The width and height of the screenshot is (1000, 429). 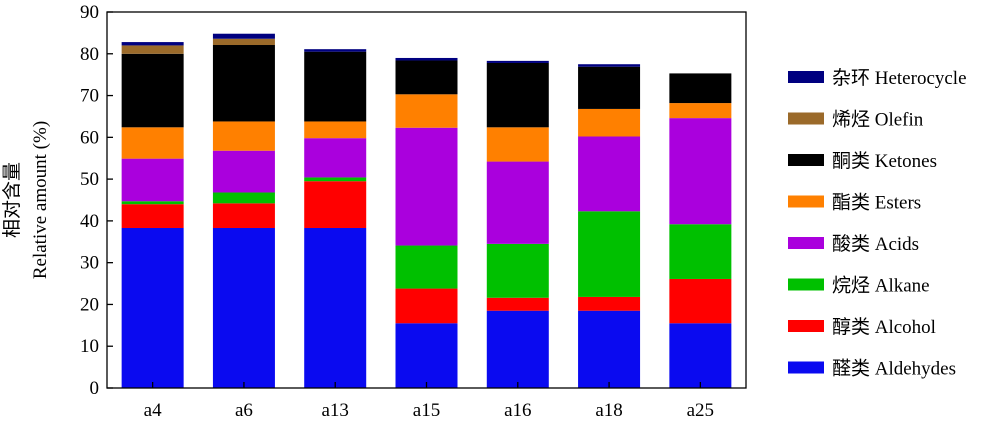 What do you see at coordinates (426, 410) in the screenshot?
I see `x-tick-label-a15: a15` at bounding box center [426, 410].